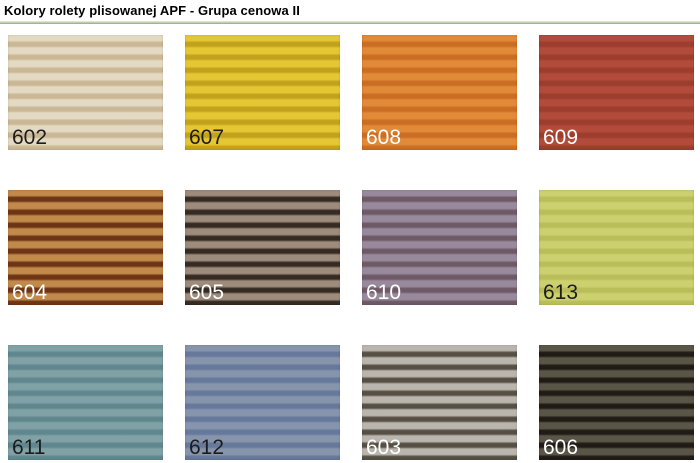 Image resolution: width=700 pixels, height=463 pixels. I want to click on color-swatch-606: 606, so click(616, 402).